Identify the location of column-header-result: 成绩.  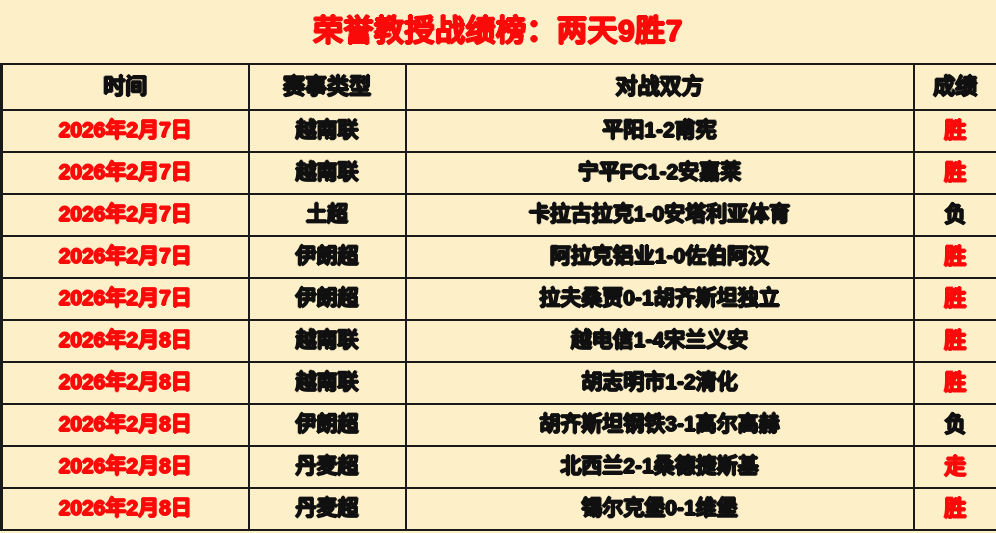
(954, 88).